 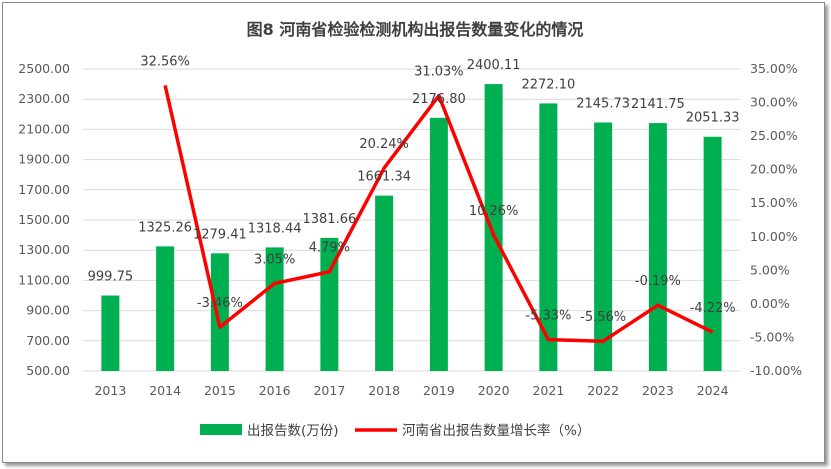 What do you see at coordinates (44, 219) in the screenshot?
I see `left-axis-tick-label: 1500.00` at bounding box center [44, 219].